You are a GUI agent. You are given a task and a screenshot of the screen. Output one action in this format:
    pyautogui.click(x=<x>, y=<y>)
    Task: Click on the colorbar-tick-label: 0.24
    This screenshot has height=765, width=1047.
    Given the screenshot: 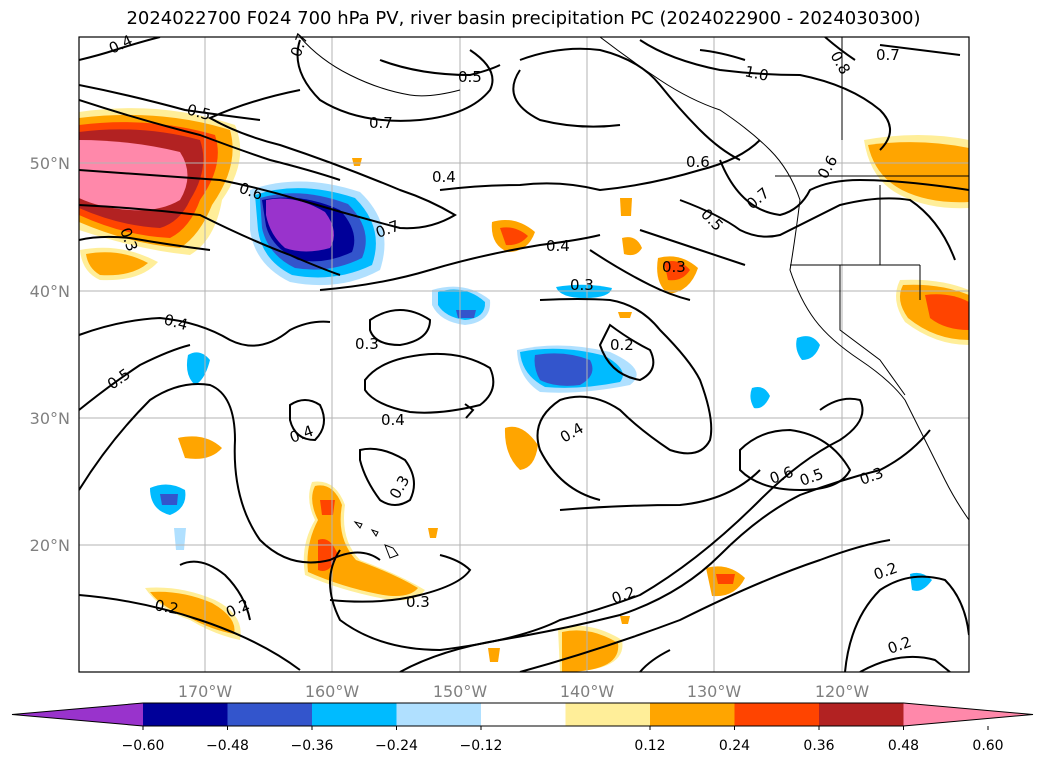 What is the action you would take?
    pyautogui.click(x=734, y=746)
    